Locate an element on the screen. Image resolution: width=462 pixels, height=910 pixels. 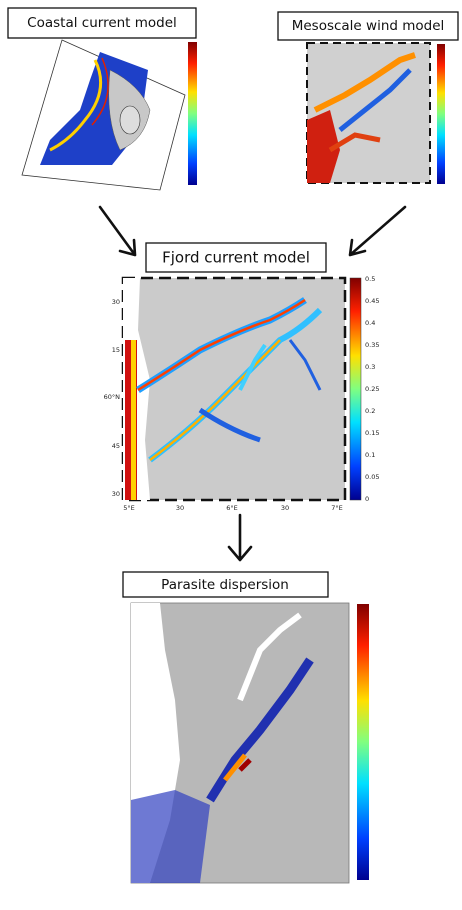
colorbar-tick-label: 0.45 is located at coordinates (372, 301).